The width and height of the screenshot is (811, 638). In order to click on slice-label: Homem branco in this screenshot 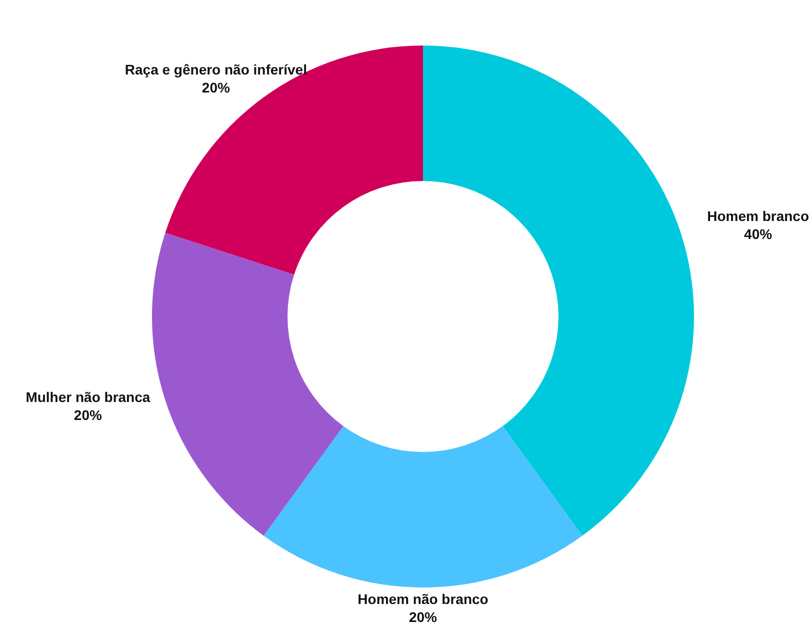, I will do `click(758, 216)`.